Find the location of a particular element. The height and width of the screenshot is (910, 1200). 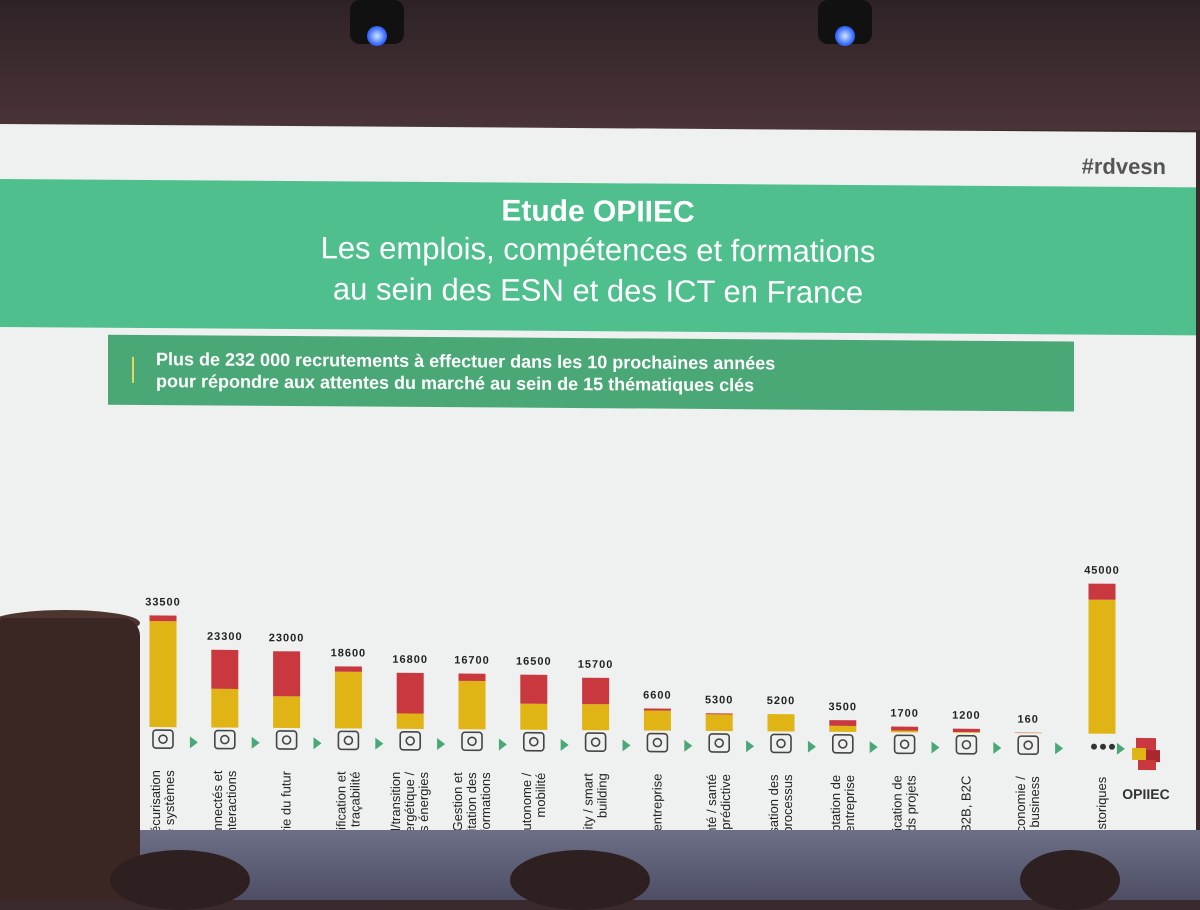

opiiec-logo-mark-icon is located at coordinates (1146, 754).